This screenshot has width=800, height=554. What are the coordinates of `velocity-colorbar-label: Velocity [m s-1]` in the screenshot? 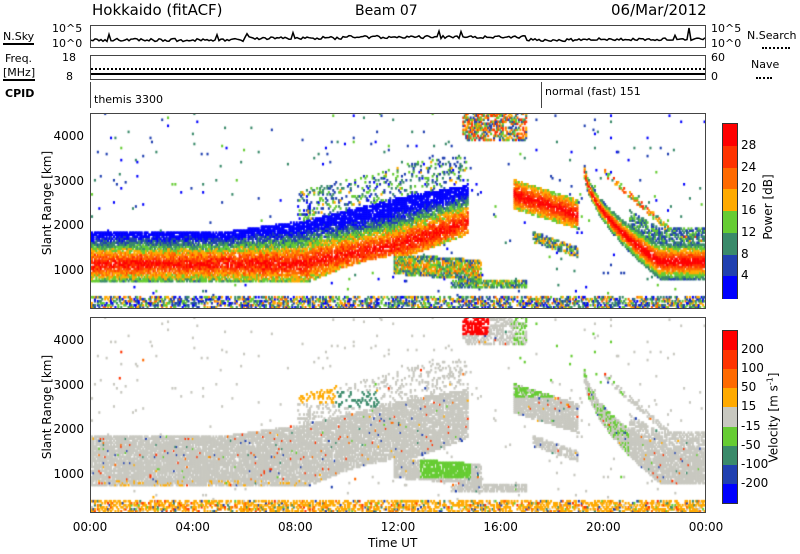 It's located at (773, 418).